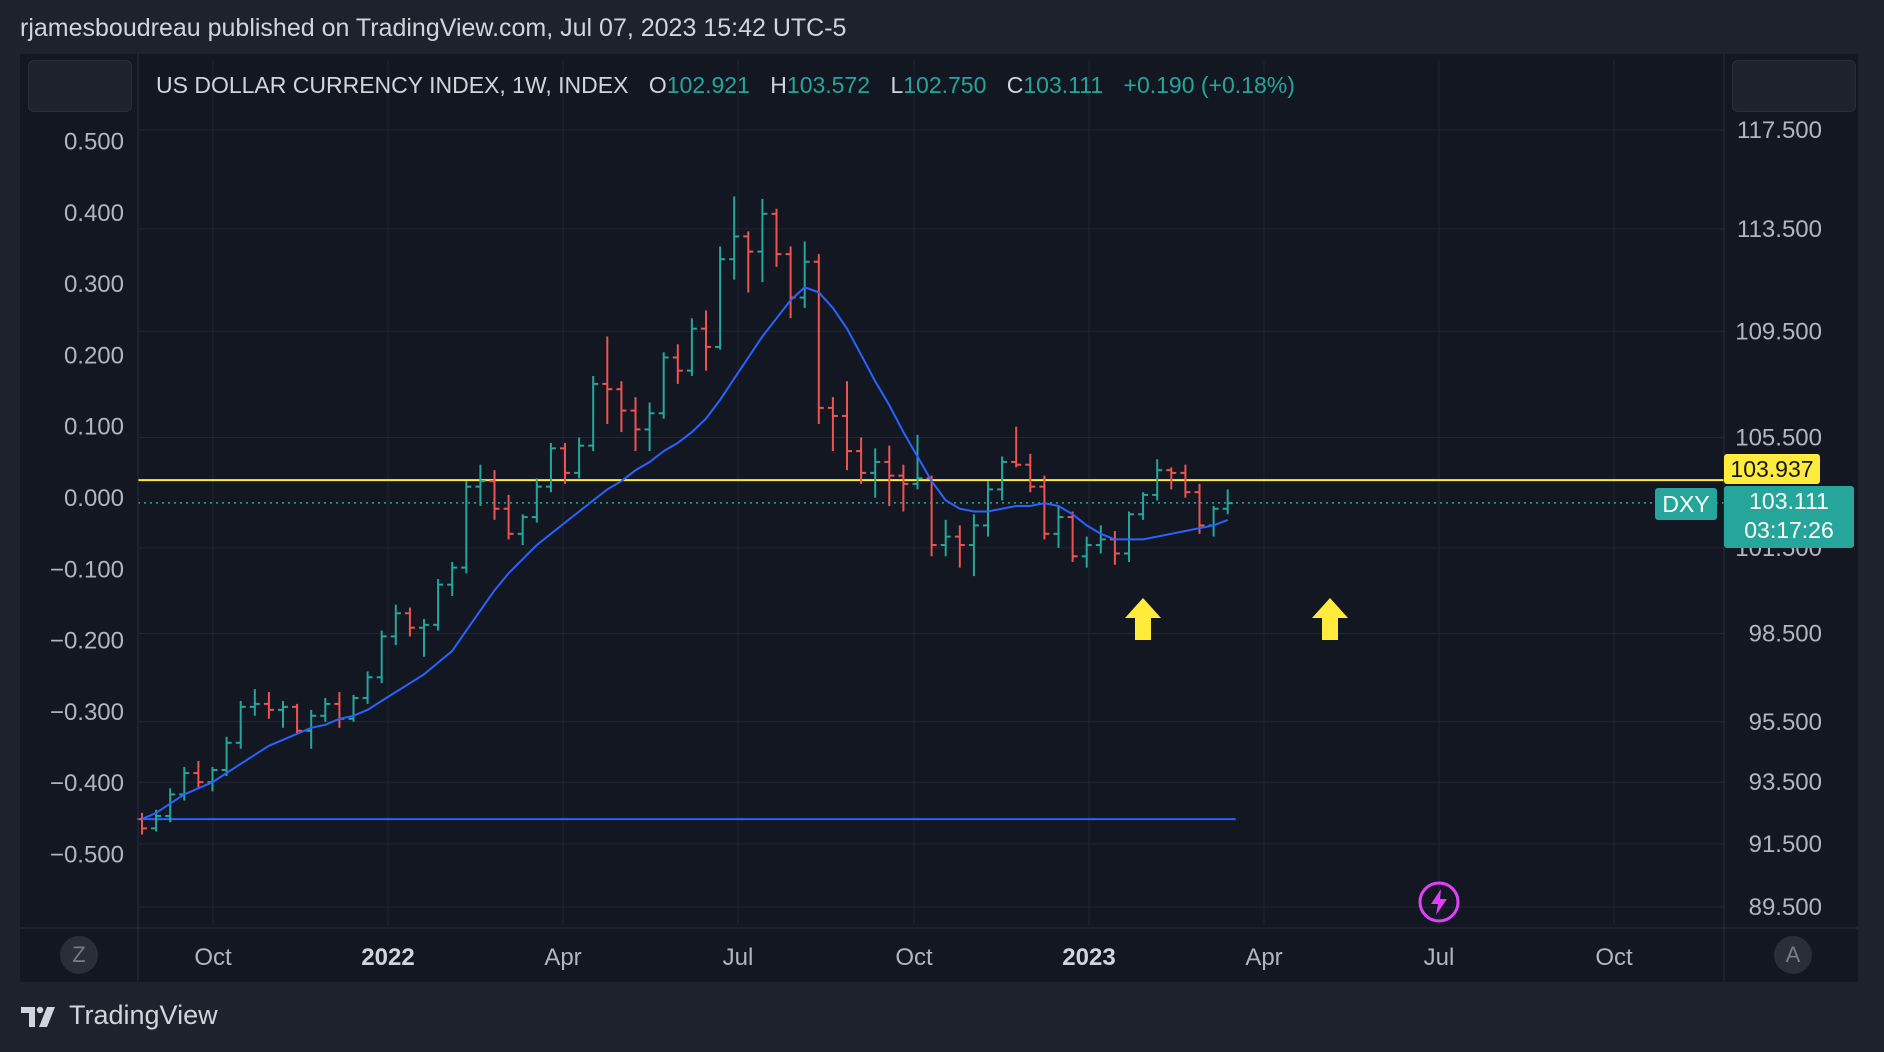 The width and height of the screenshot is (1884, 1052). Describe the element at coordinates (1785, 782) in the screenshot. I see `right-axis-tick-label: 93.500` at that location.